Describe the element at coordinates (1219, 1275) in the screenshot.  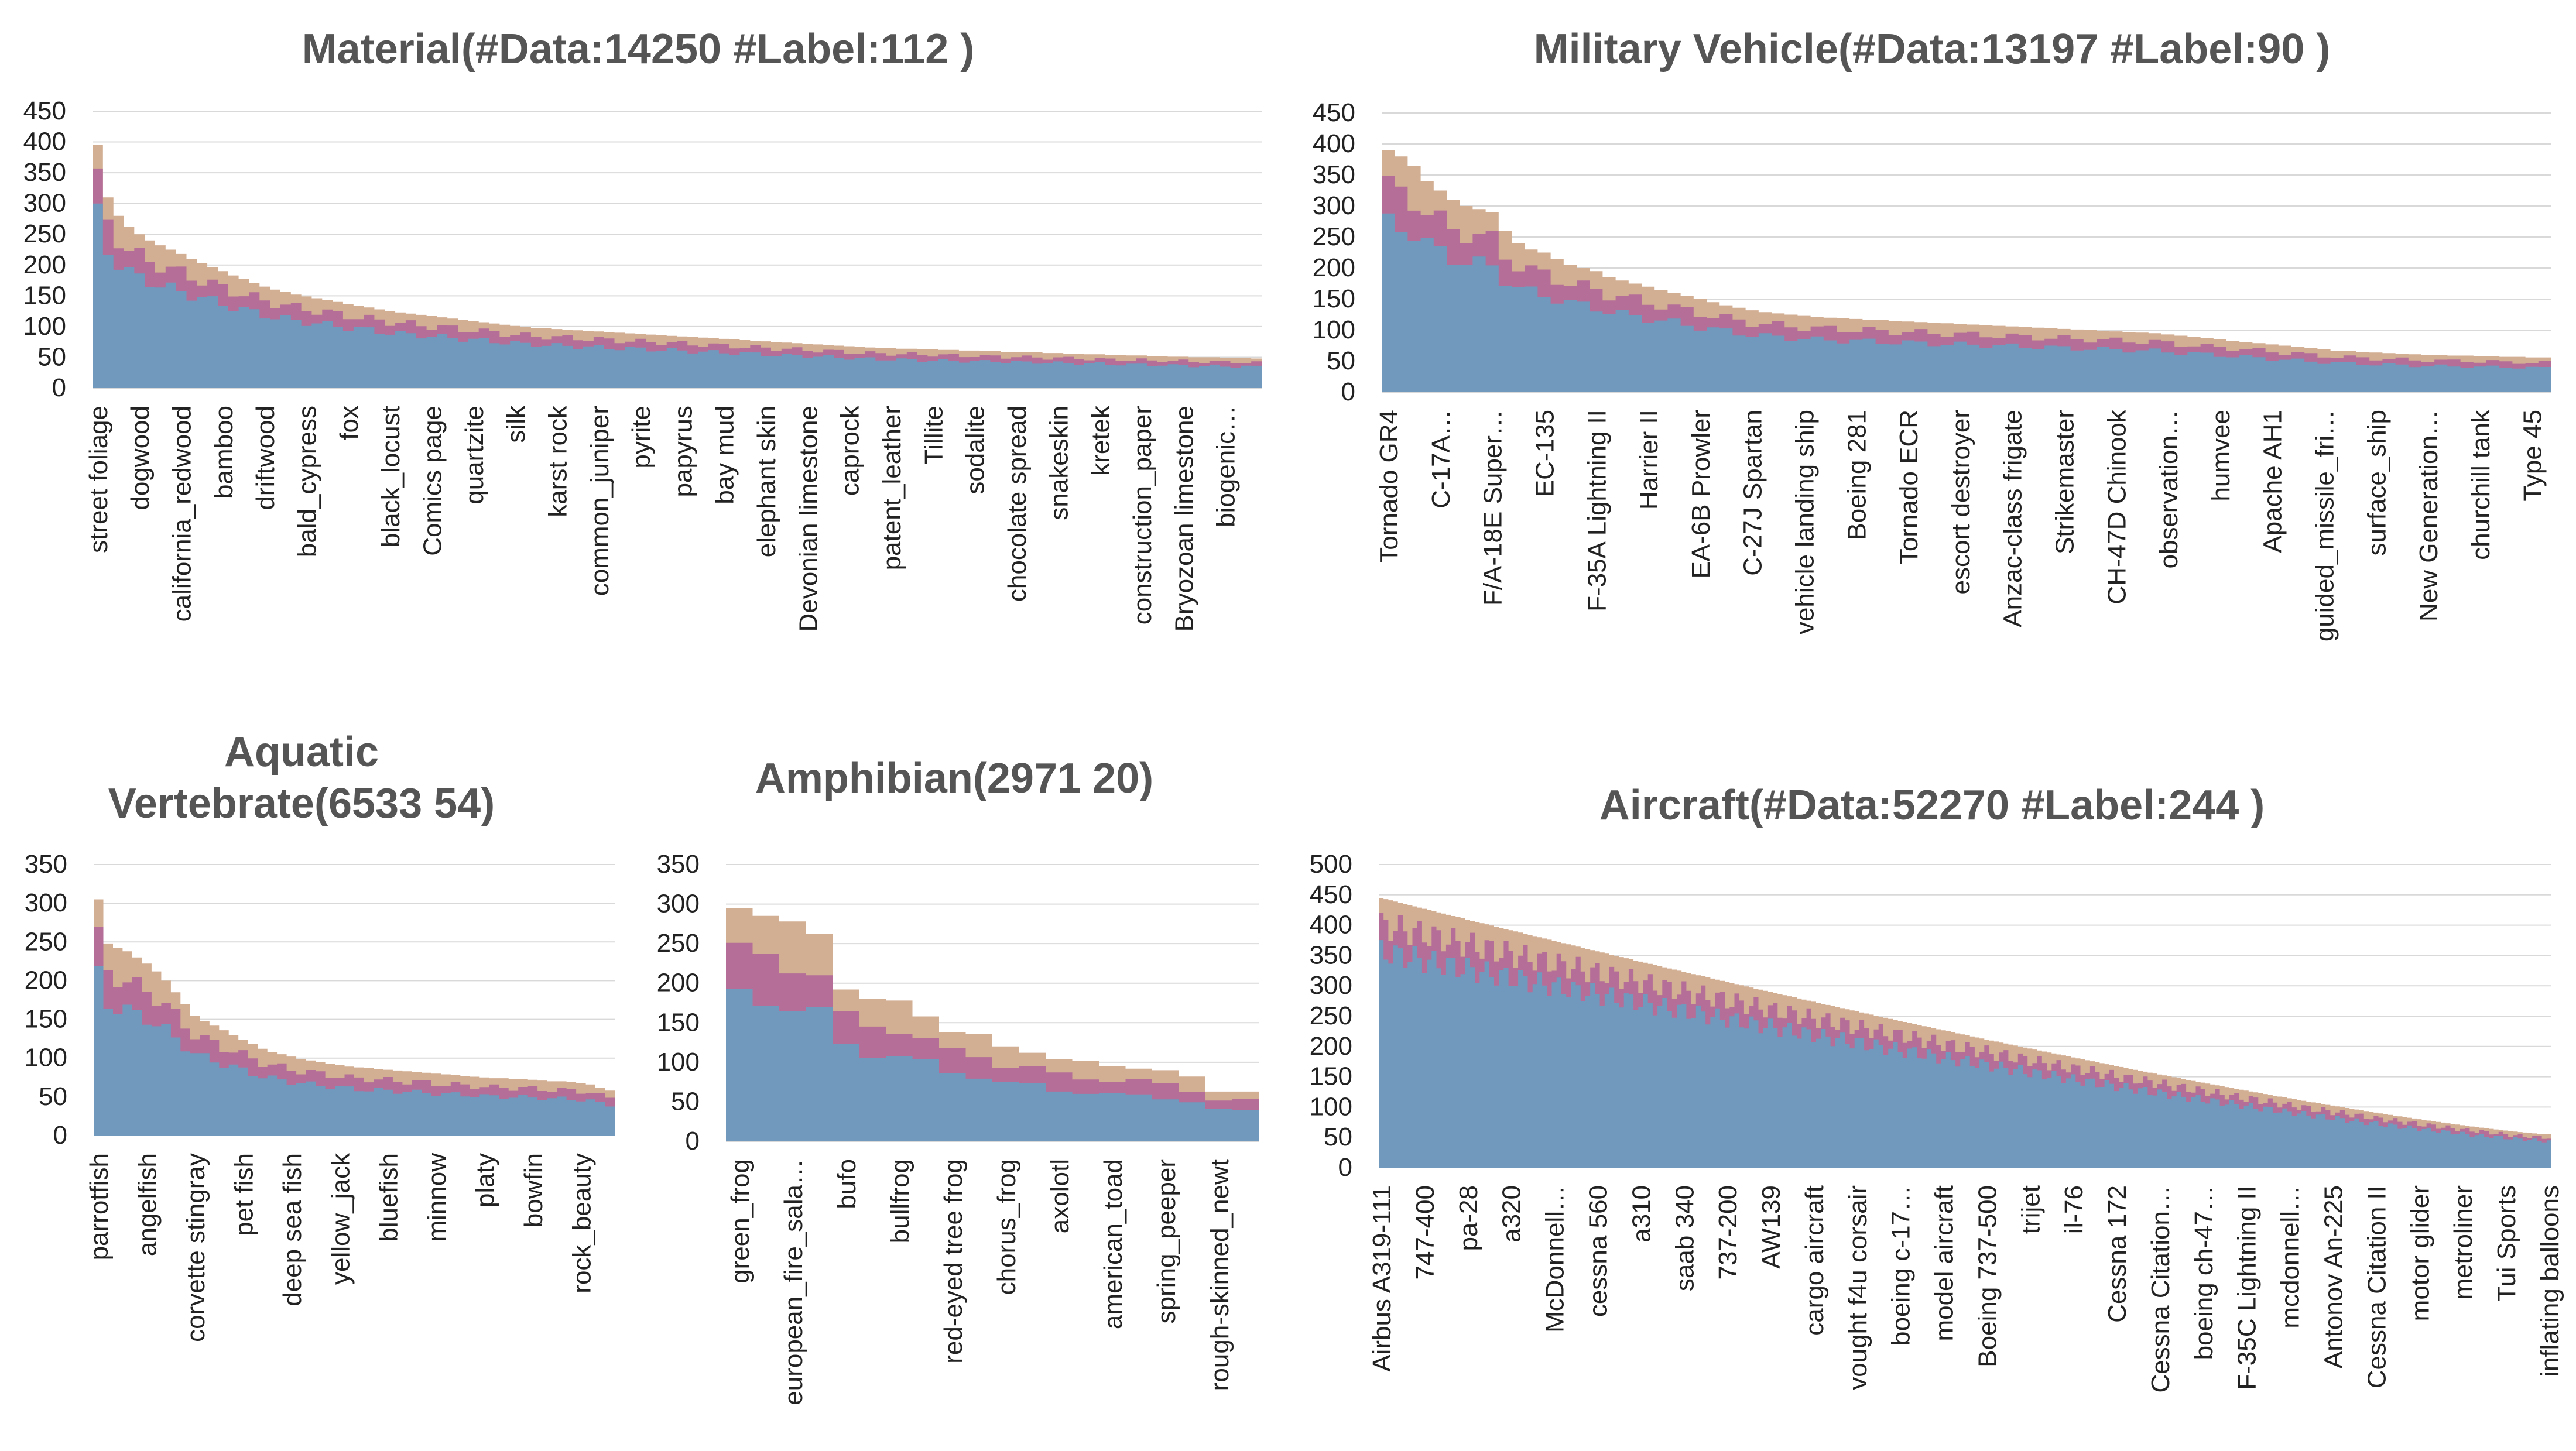
I see `x-tick-label: rough-skinned_newt` at that location.